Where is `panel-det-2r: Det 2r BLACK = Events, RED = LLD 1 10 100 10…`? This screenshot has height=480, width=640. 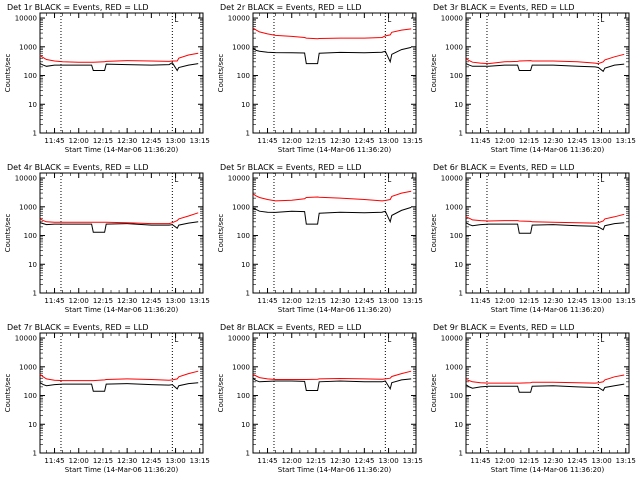
panel-det-2r: Det 2r BLACK = Events, RED = LLD 1 10 100 10… is located at coordinates (320, 78).